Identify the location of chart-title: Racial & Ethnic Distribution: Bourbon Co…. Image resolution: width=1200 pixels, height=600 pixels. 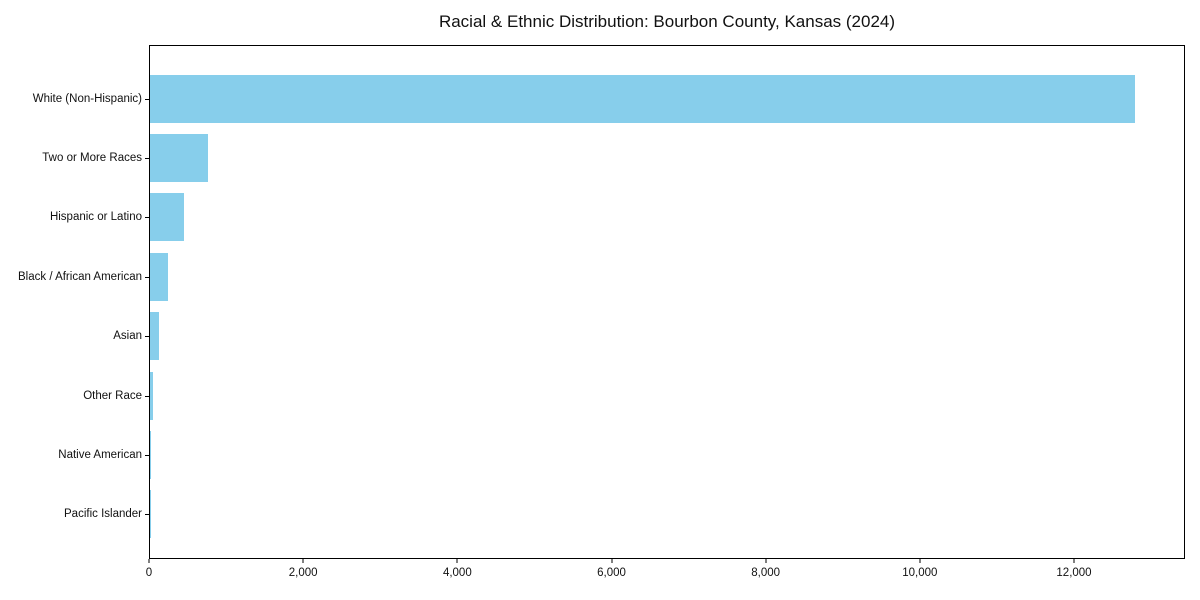
(667, 21).